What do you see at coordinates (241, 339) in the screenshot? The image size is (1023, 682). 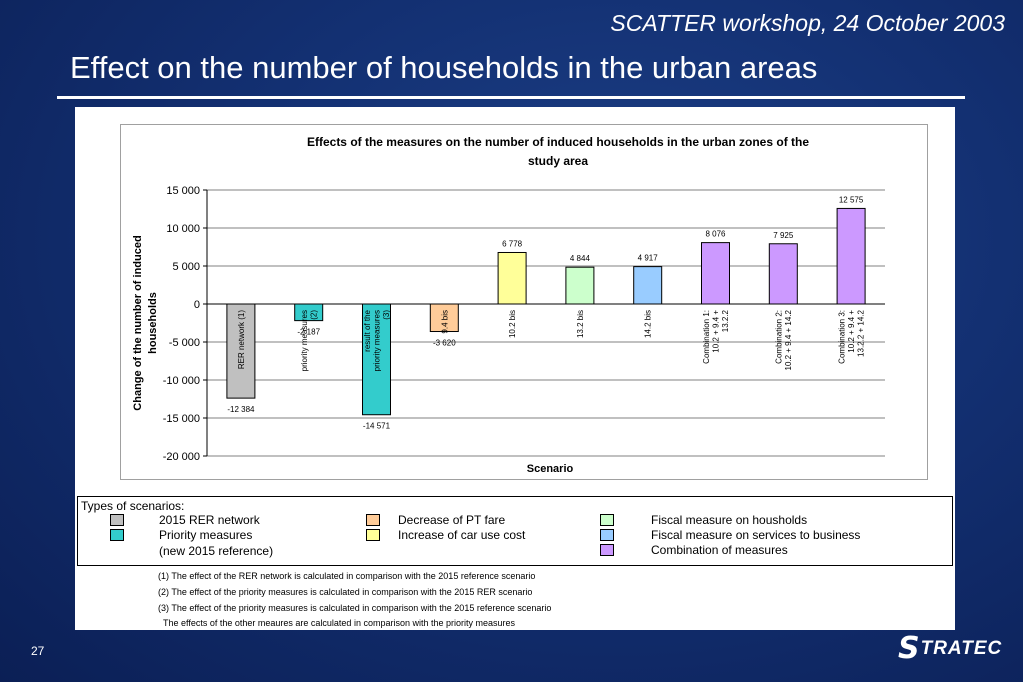 I see `category-label: RER network (1)` at bounding box center [241, 339].